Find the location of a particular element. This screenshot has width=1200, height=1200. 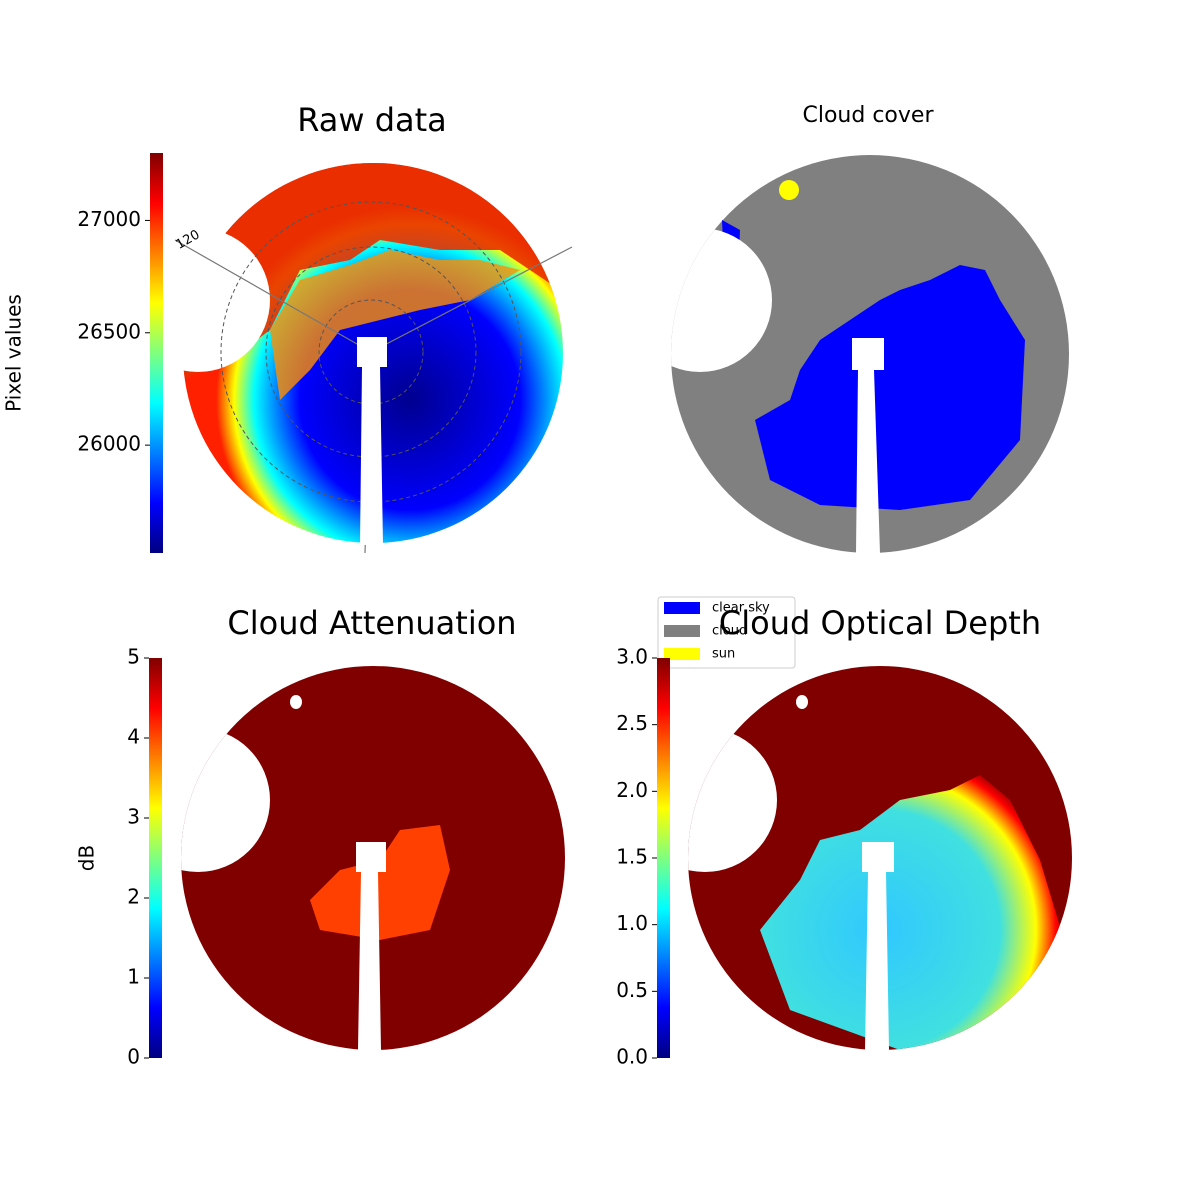

colorbar-tick-label: 0.0 is located at coordinates (632, 1057).